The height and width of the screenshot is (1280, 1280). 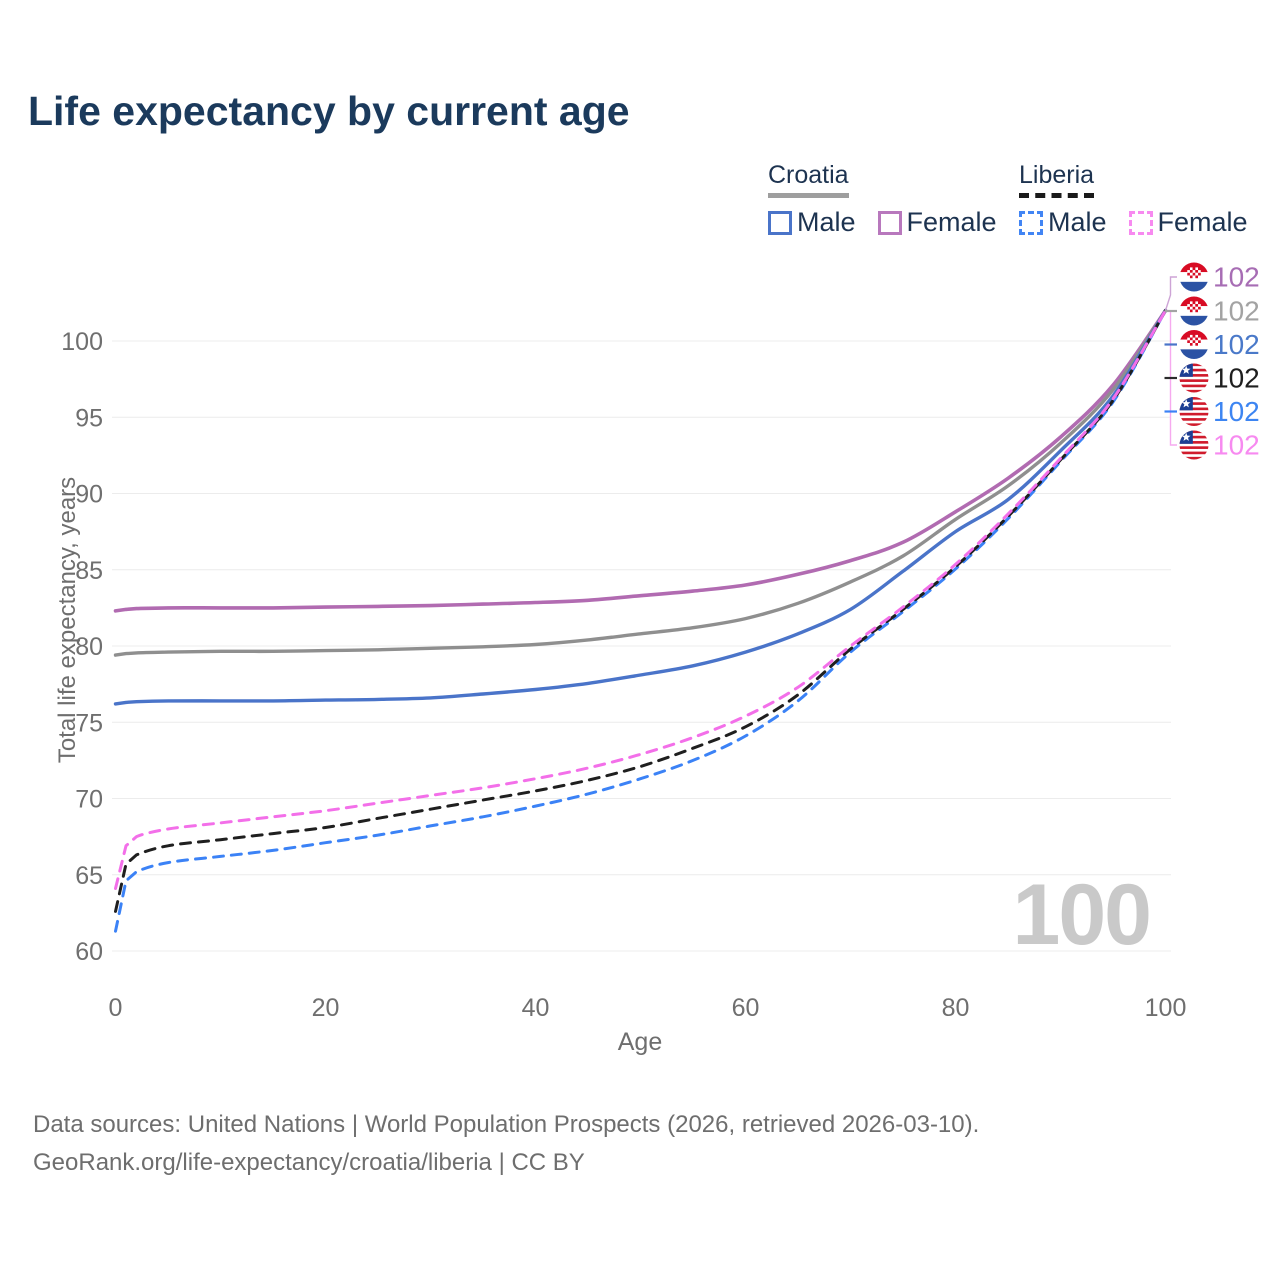 What do you see at coordinates (89, 571) in the screenshot?
I see `y-tick-label: 85` at bounding box center [89, 571].